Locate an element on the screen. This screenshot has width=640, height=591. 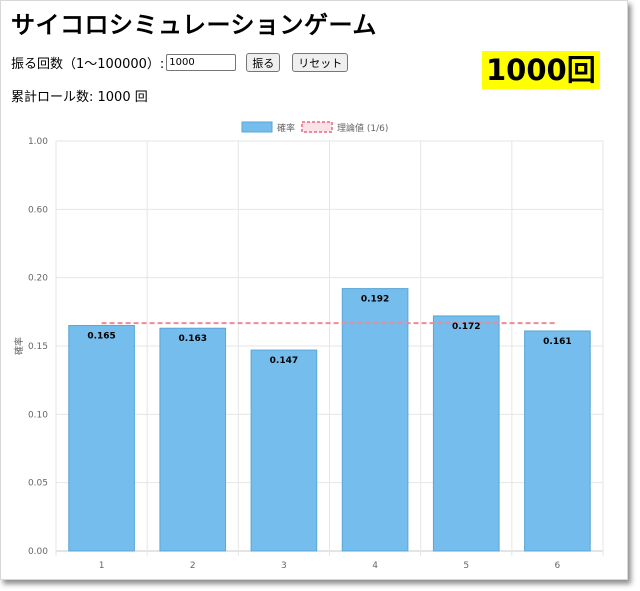
y-tick-label: 0.20 is located at coordinates (38, 279).